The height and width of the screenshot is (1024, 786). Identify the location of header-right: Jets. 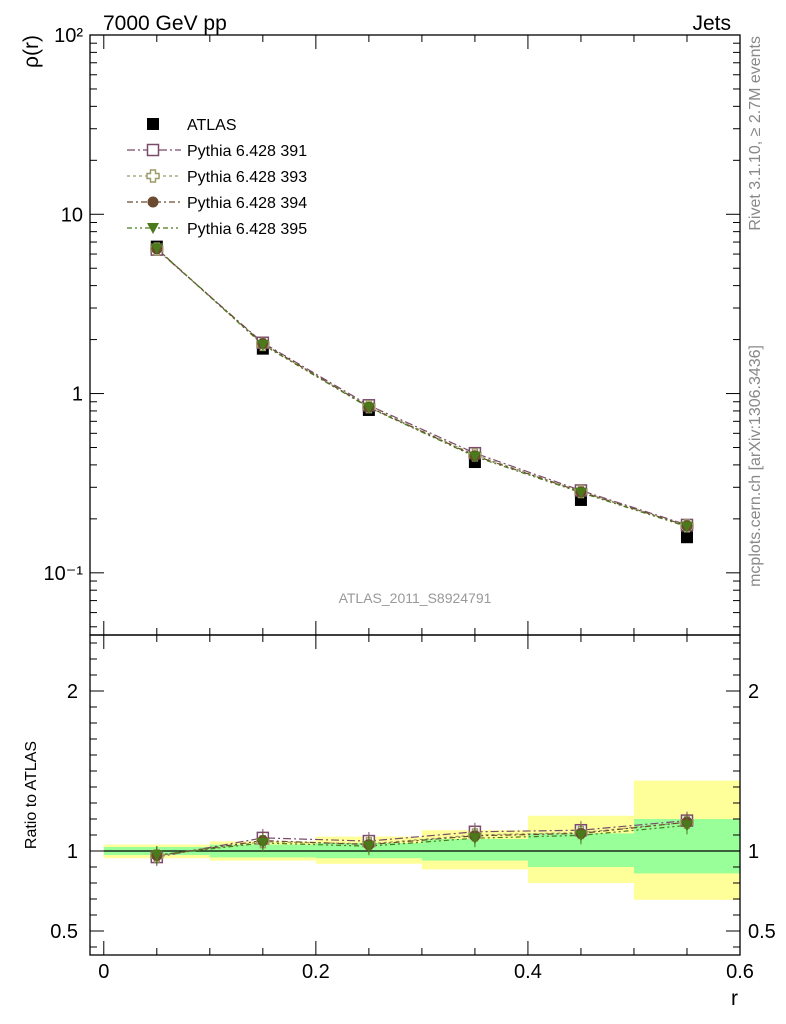
(711, 23).